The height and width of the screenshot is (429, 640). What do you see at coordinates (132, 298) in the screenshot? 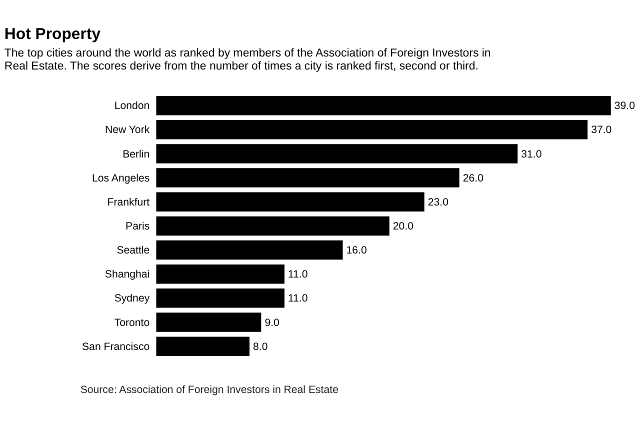
I see `y-tick-label: Sydney` at bounding box center [132, 298].